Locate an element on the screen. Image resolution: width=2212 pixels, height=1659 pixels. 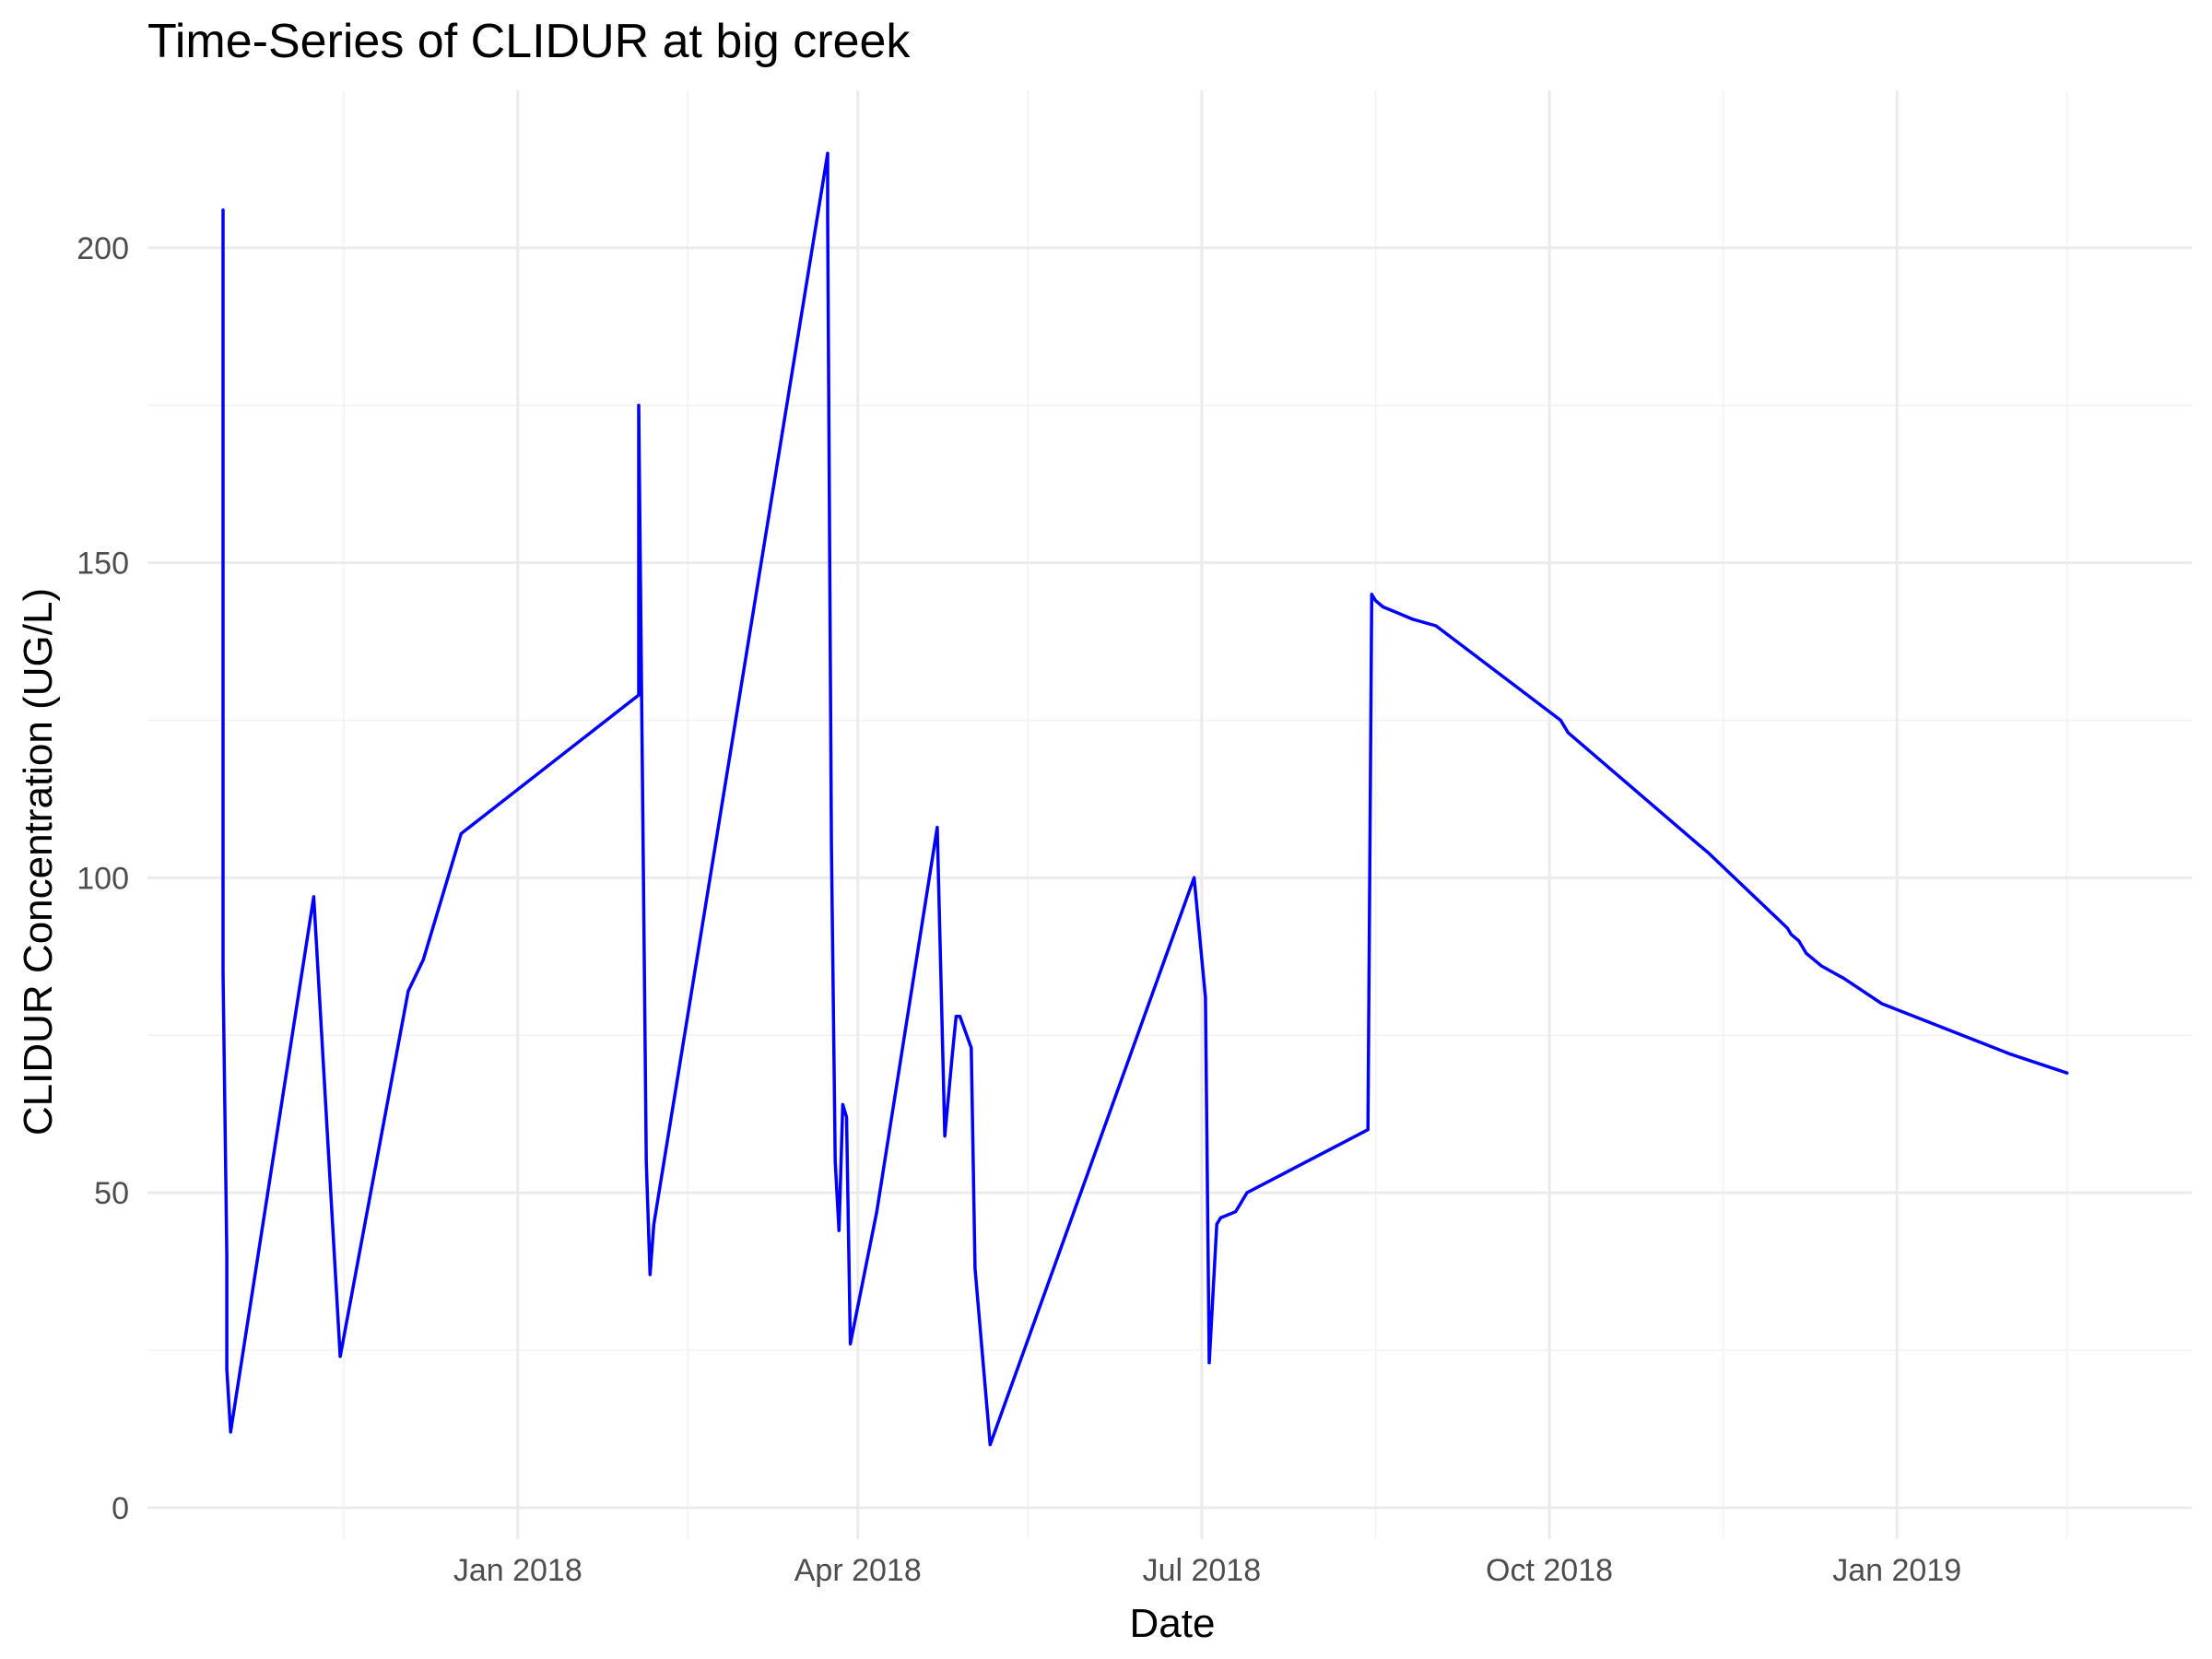
x-tick-label: Jan 2018 is located at coordinates (517, 1570).